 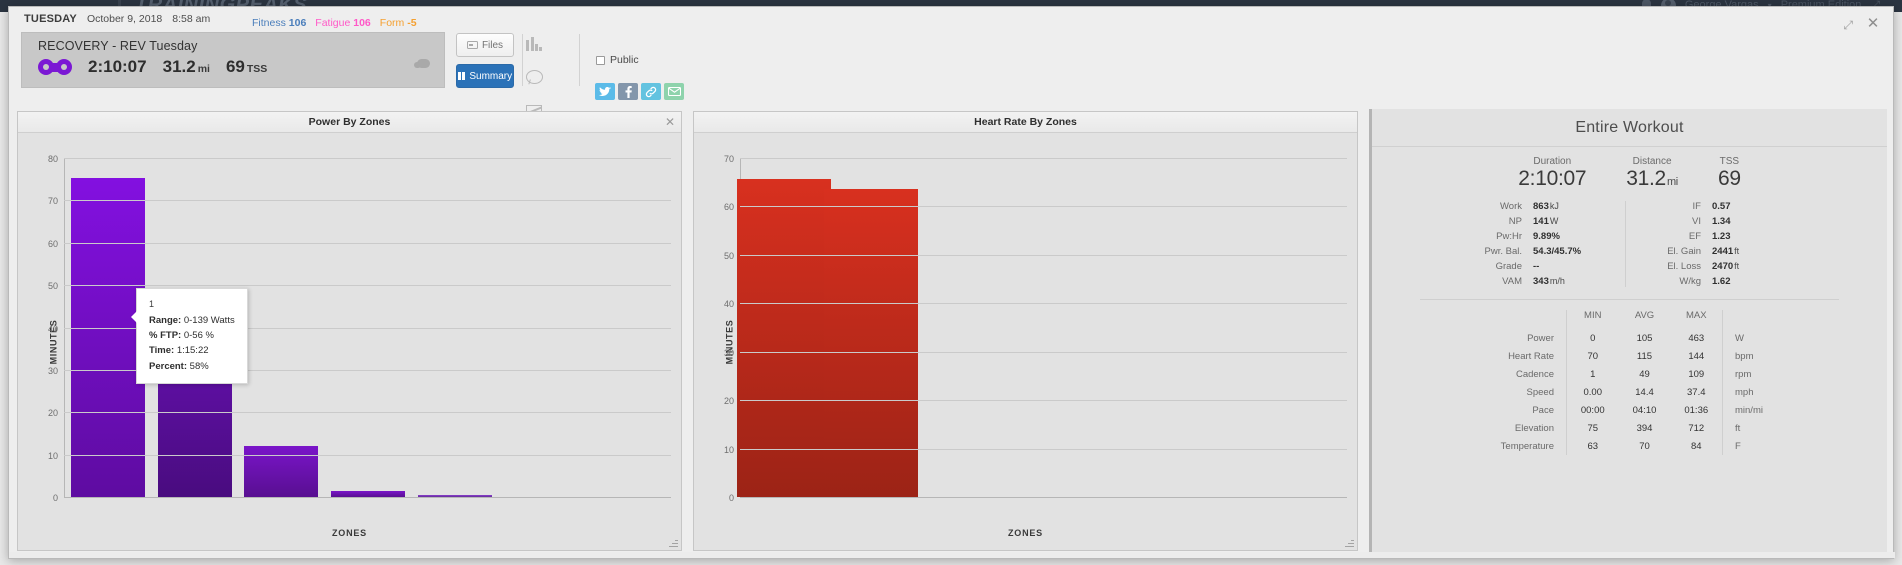 What do you see at coordinates (362, 22) in the screenshot?
I see `pmc-fatigue-value: 106` at bounding box center [362, 22].